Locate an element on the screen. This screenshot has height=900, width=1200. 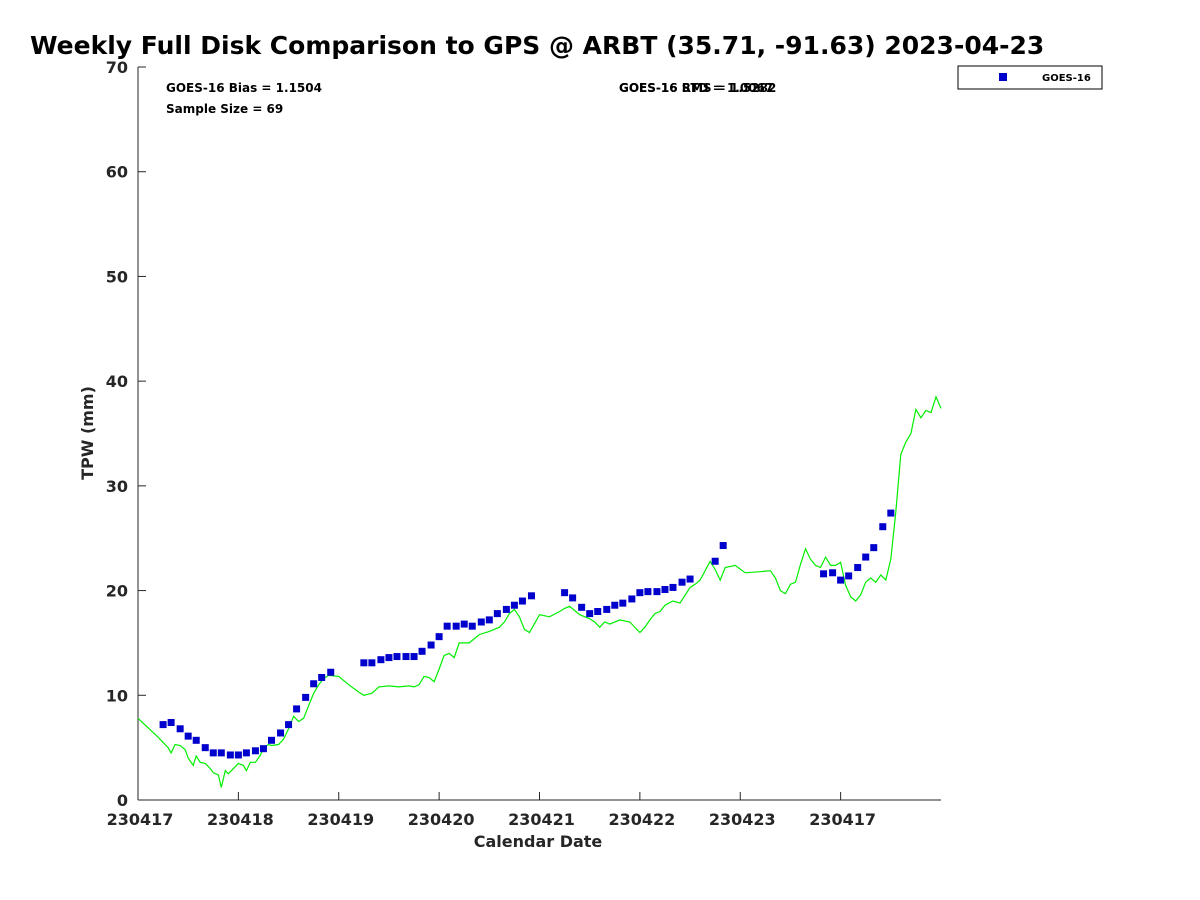
x-tick-label: 230422 is located at coordinates (641, 819).